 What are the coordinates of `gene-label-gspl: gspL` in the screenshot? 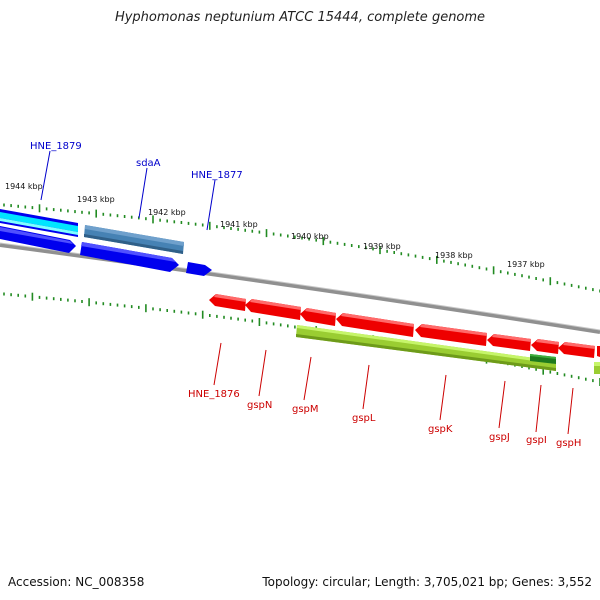 It's located at (364, 418).